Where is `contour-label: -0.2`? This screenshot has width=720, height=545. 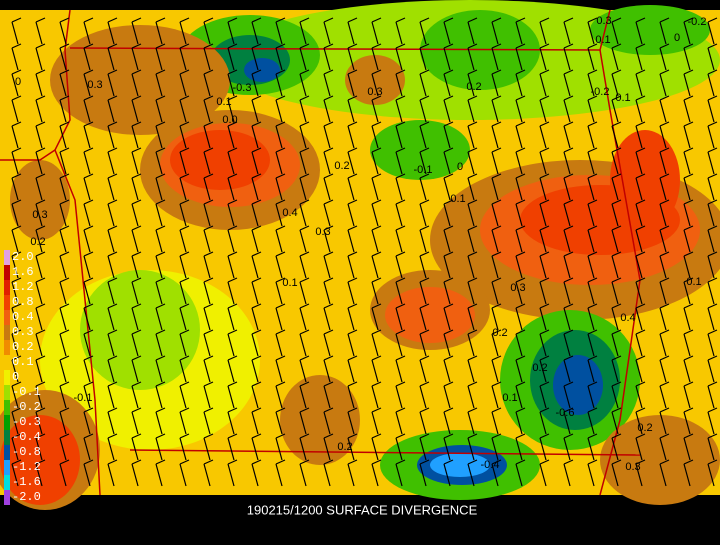 contour-label: -0.2 is located at coordinates (697, 22).